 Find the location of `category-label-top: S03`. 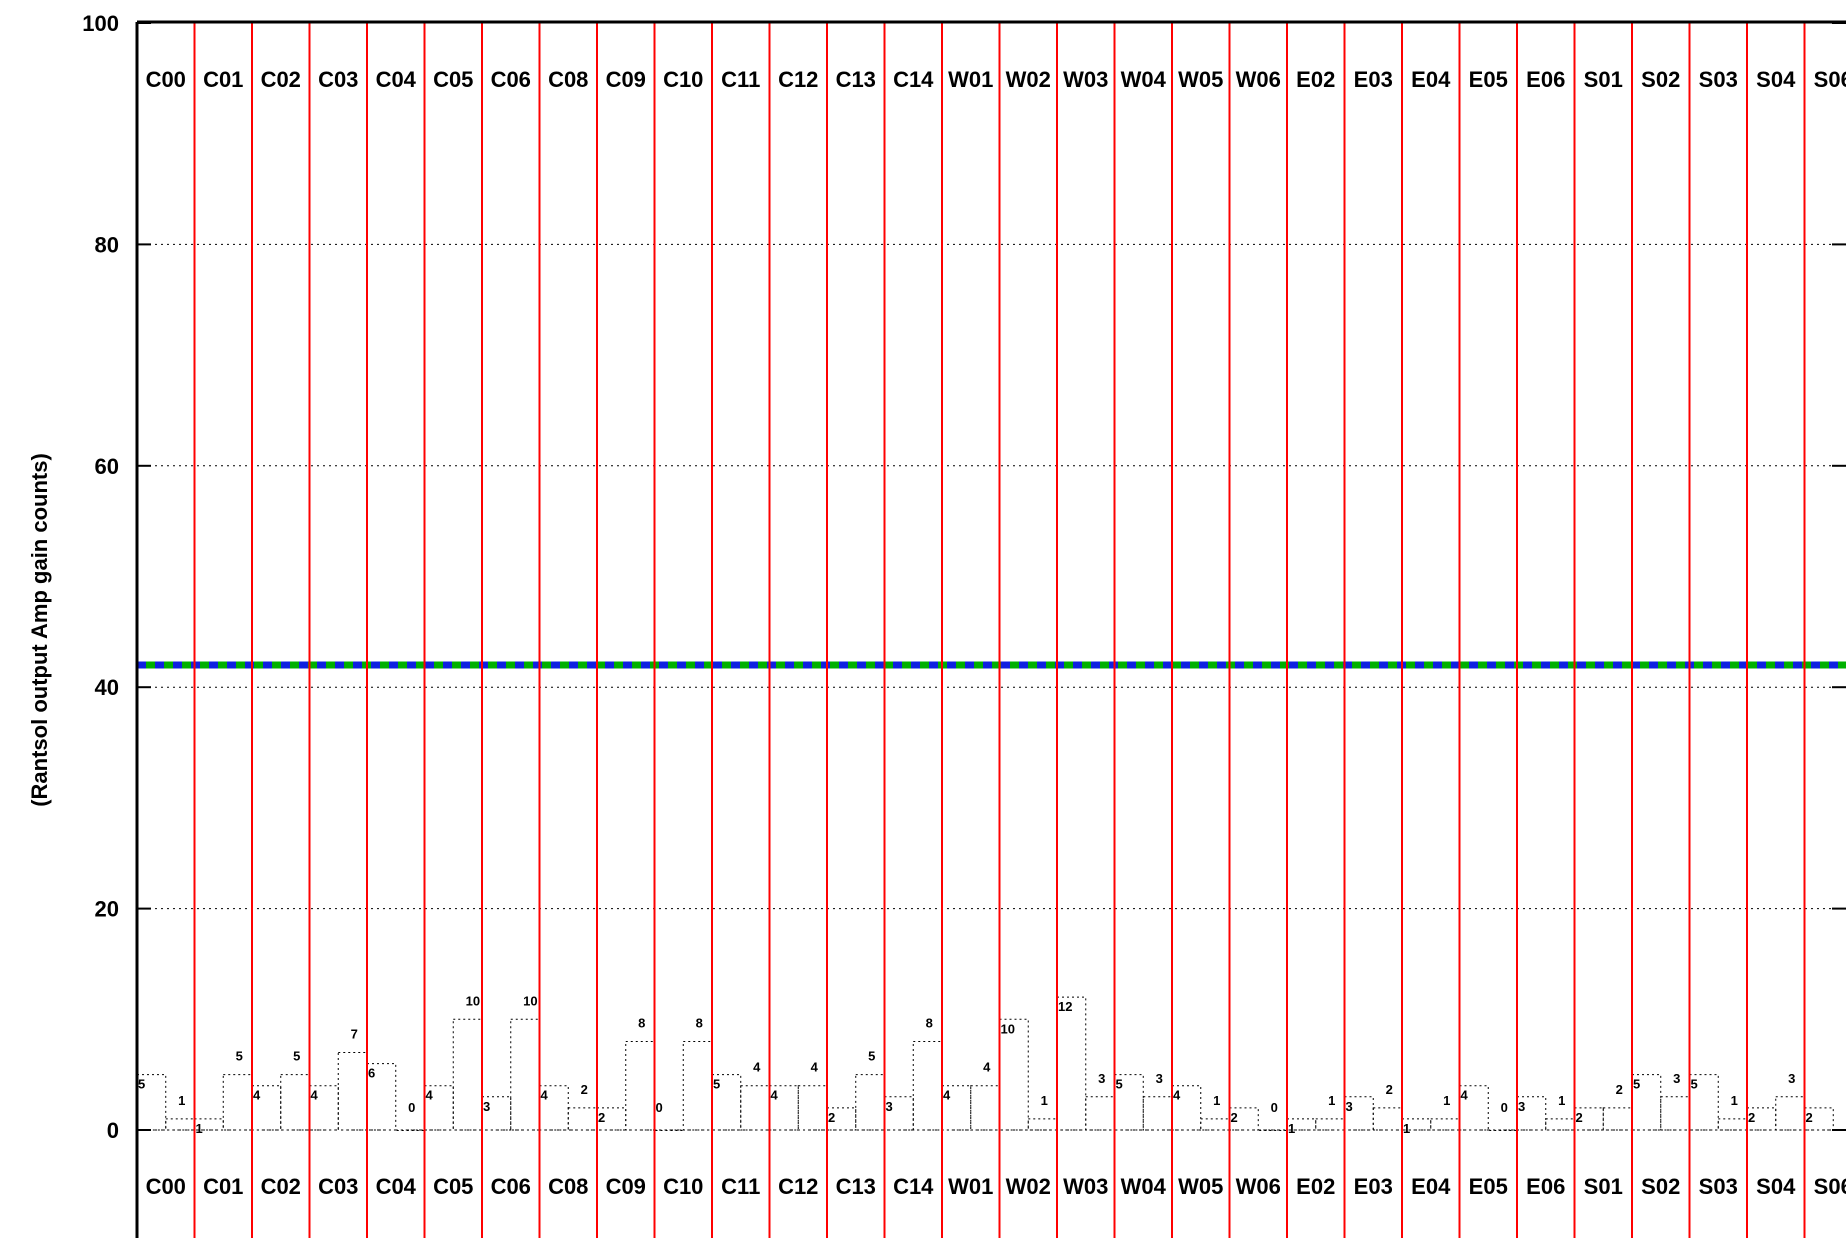

category-label-top: S03 is located at coordinates (1718, 79).